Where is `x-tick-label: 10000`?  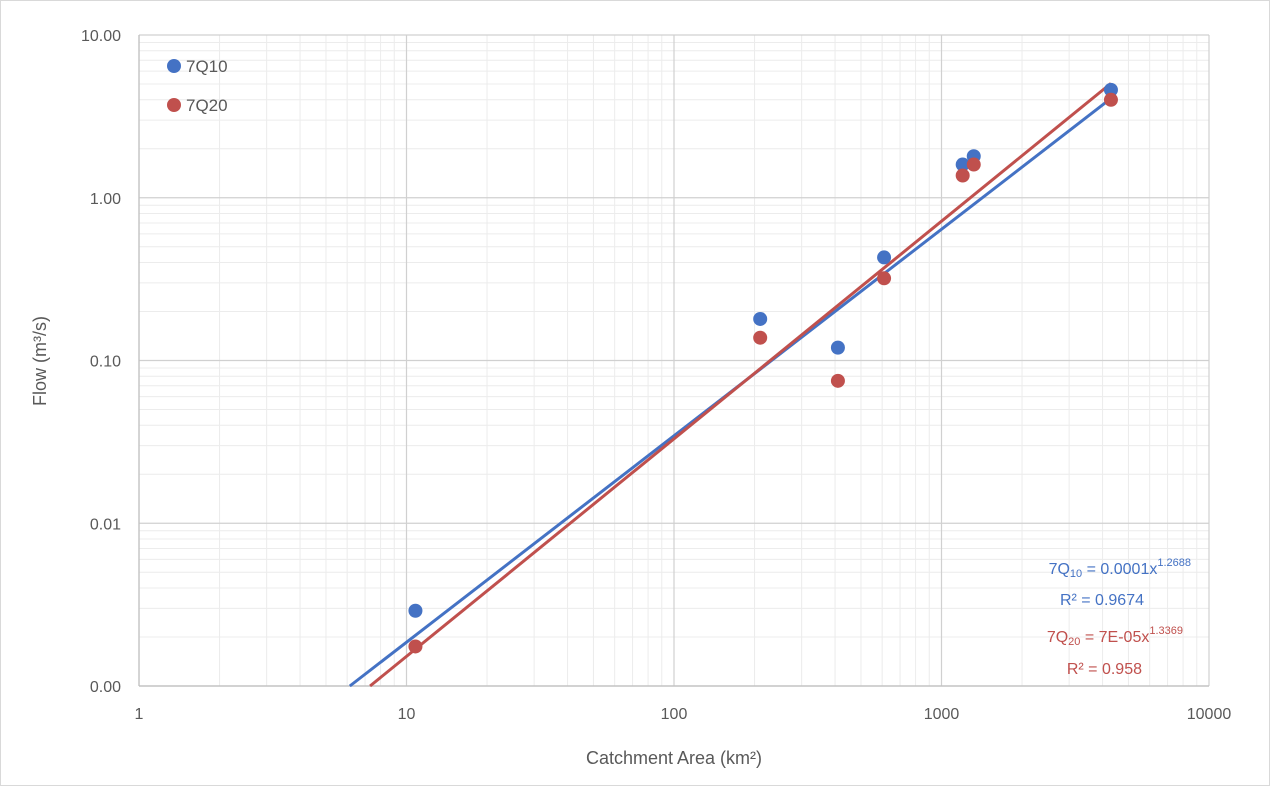
x-tick-label: 10000 is located at coordinates (1209, 714).